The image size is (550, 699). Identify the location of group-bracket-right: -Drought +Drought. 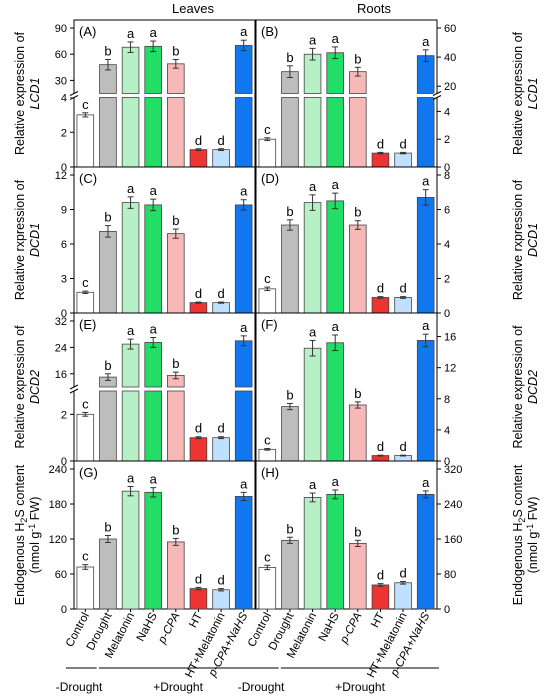
(338, 680).